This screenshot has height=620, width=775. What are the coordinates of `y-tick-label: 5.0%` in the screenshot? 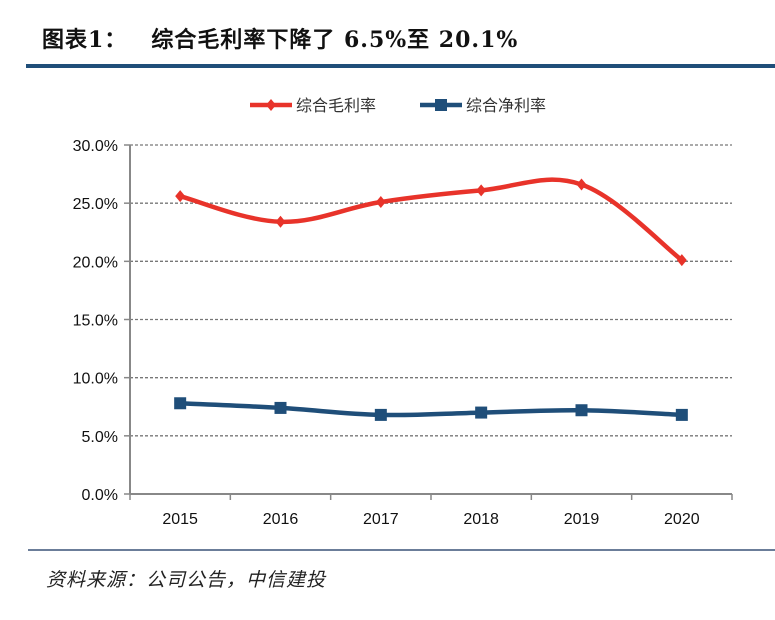 It's located at (100, 437).